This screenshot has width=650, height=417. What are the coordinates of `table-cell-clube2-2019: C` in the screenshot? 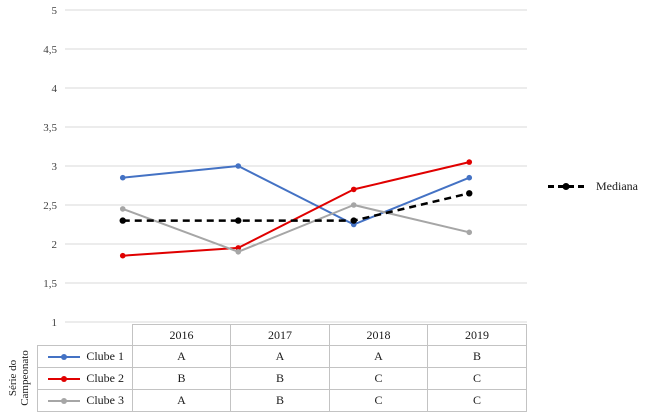 It's located at (477, 379).